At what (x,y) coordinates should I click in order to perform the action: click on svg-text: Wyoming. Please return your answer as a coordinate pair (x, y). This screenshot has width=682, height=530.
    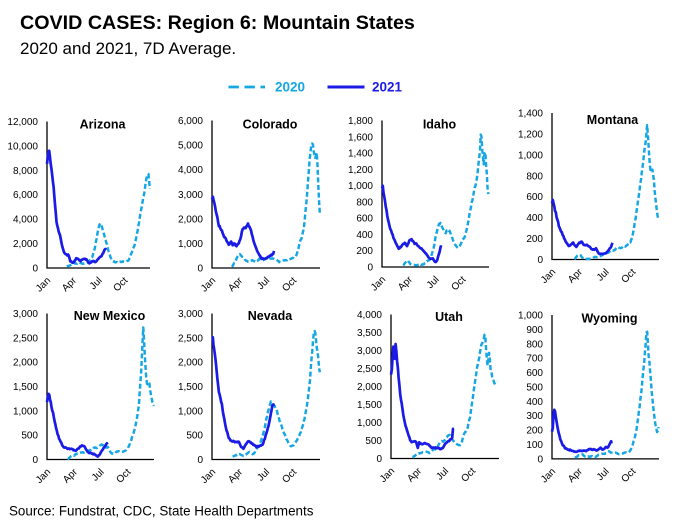
    Looking at the image, I should click on (609, 319).